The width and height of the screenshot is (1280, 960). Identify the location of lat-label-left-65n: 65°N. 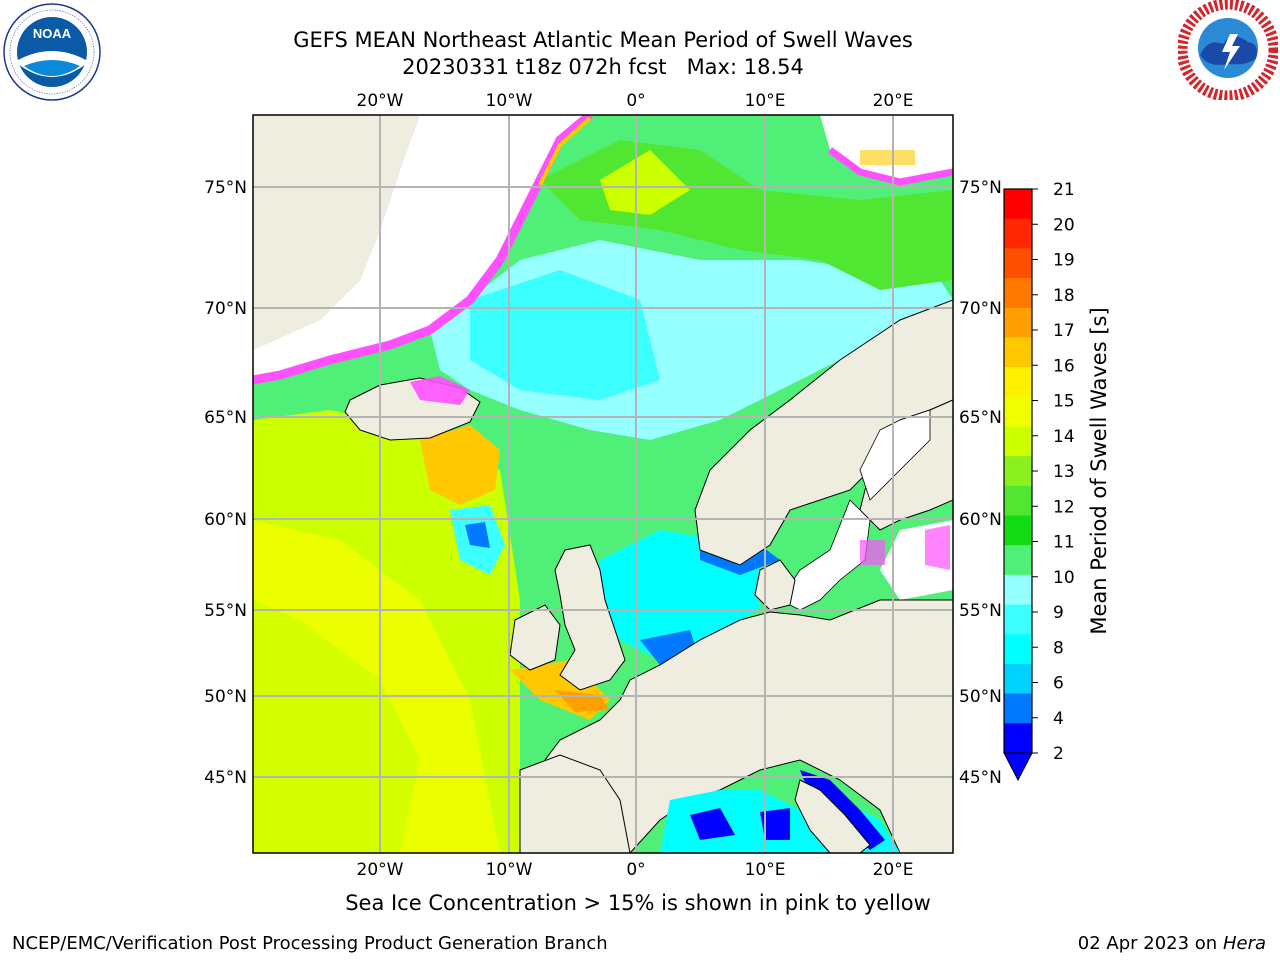
(225, 418).